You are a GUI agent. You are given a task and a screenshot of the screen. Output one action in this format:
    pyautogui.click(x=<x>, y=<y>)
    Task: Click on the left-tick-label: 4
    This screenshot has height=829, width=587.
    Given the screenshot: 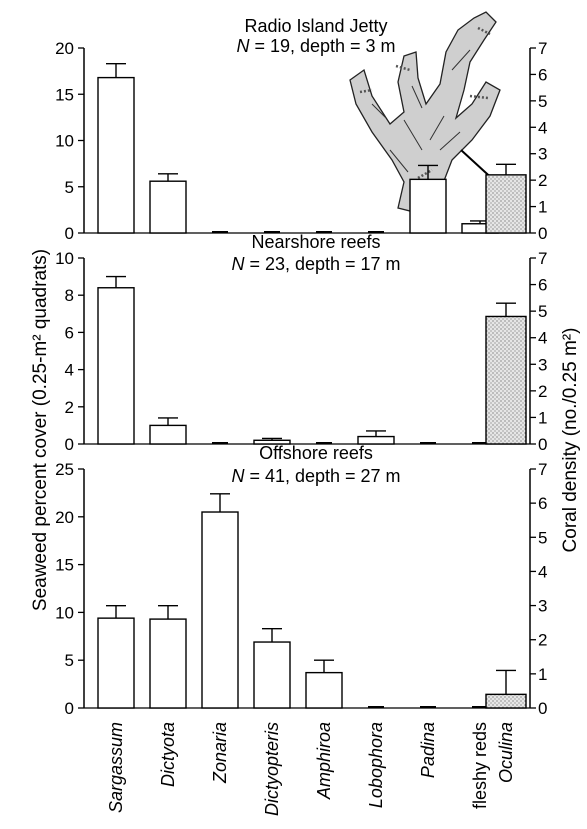 What is the action you would take?
    pyautogui.click(x=69, y=370)
    